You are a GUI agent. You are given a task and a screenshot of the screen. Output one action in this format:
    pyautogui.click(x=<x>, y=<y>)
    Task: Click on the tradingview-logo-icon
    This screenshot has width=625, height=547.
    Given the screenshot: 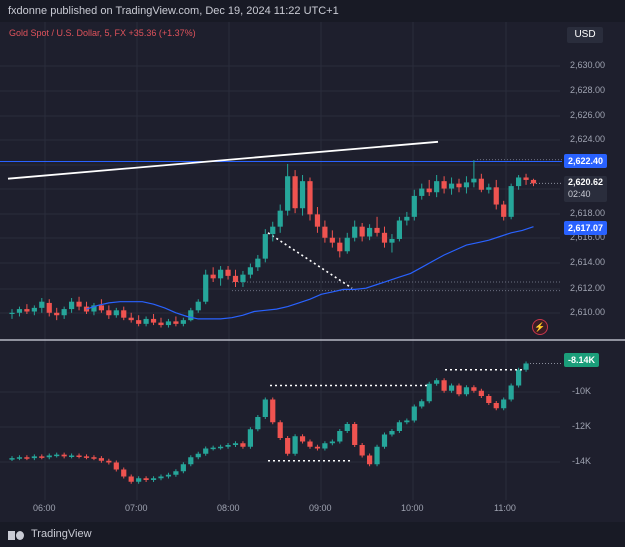 What is the action you would take?
    pyautogui.click(x=17, y=534)
    